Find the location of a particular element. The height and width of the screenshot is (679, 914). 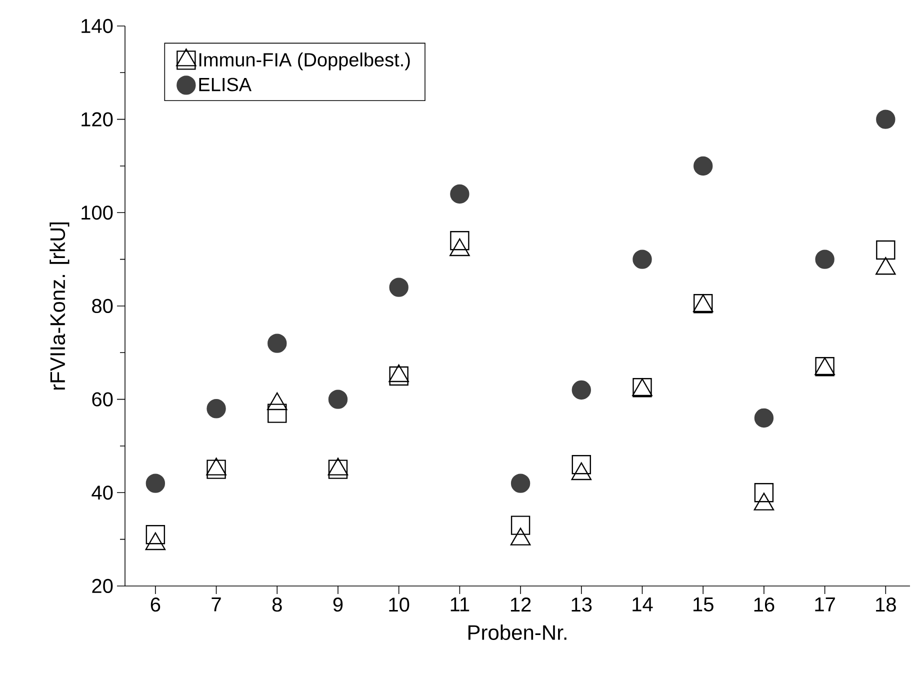

y-tick-label: 100 is located at coordinates (97, 213).